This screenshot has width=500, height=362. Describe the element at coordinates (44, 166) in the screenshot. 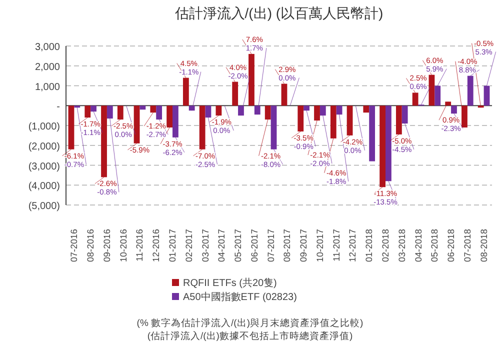

I see `y-tick-label: (3,000)` at that location.